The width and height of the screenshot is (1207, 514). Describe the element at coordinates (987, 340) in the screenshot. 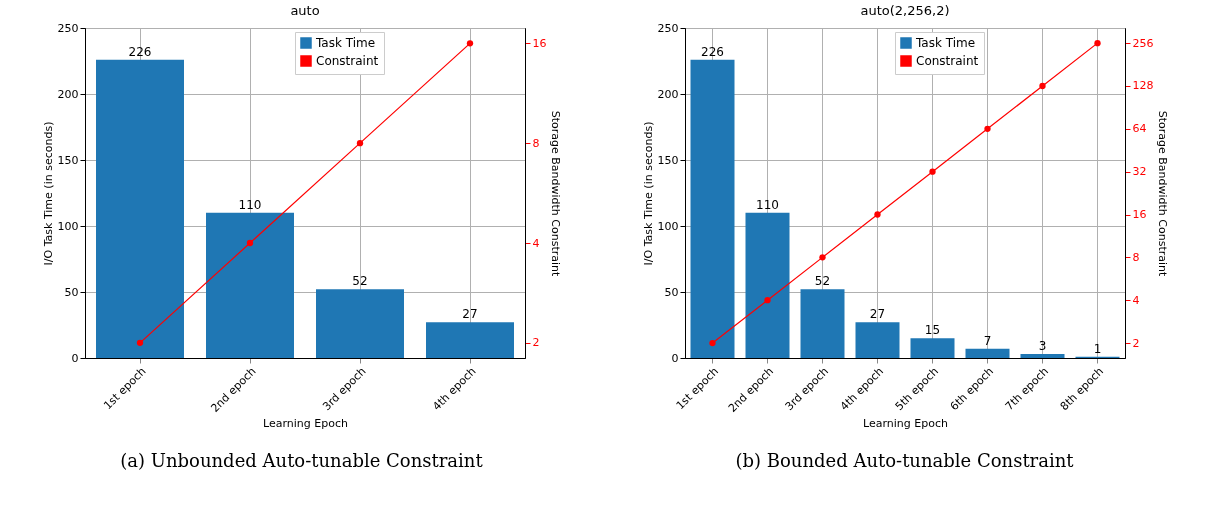

I see `data-label: 7` at that location.